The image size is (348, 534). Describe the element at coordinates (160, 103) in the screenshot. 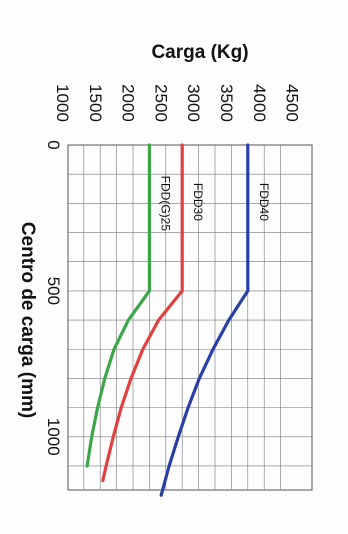

I see `load-tick-label: 2500` at that location.